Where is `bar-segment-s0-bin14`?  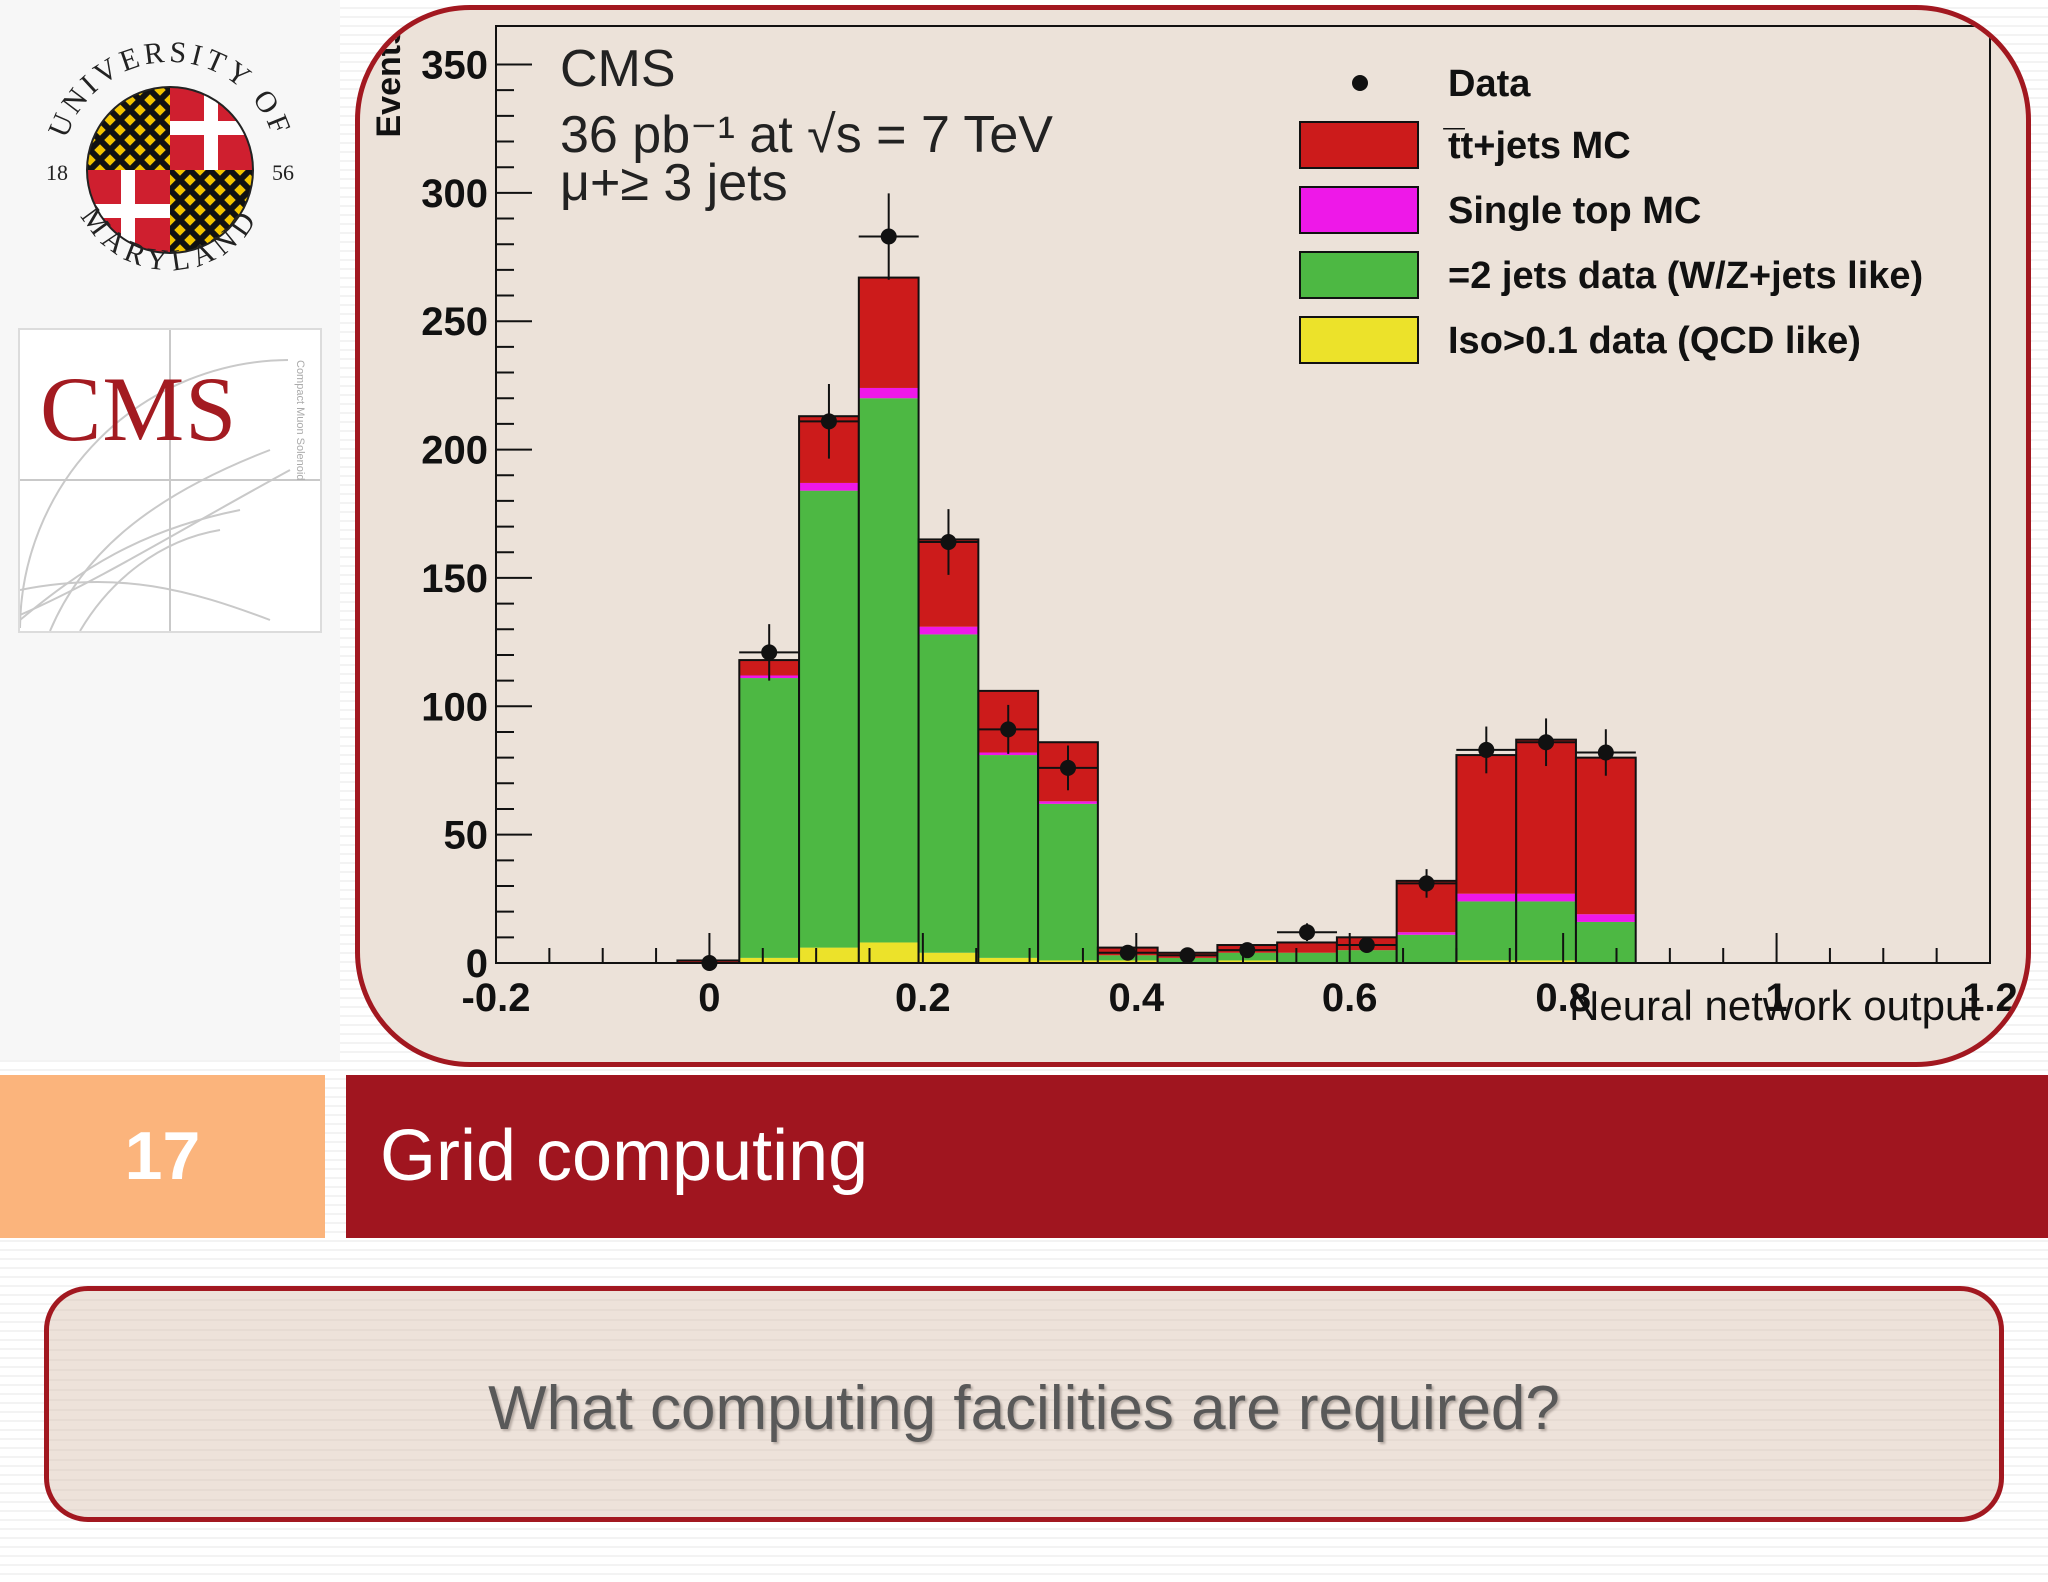 bar-segment-s0-bin14 is located at coordinates (1546, 961).